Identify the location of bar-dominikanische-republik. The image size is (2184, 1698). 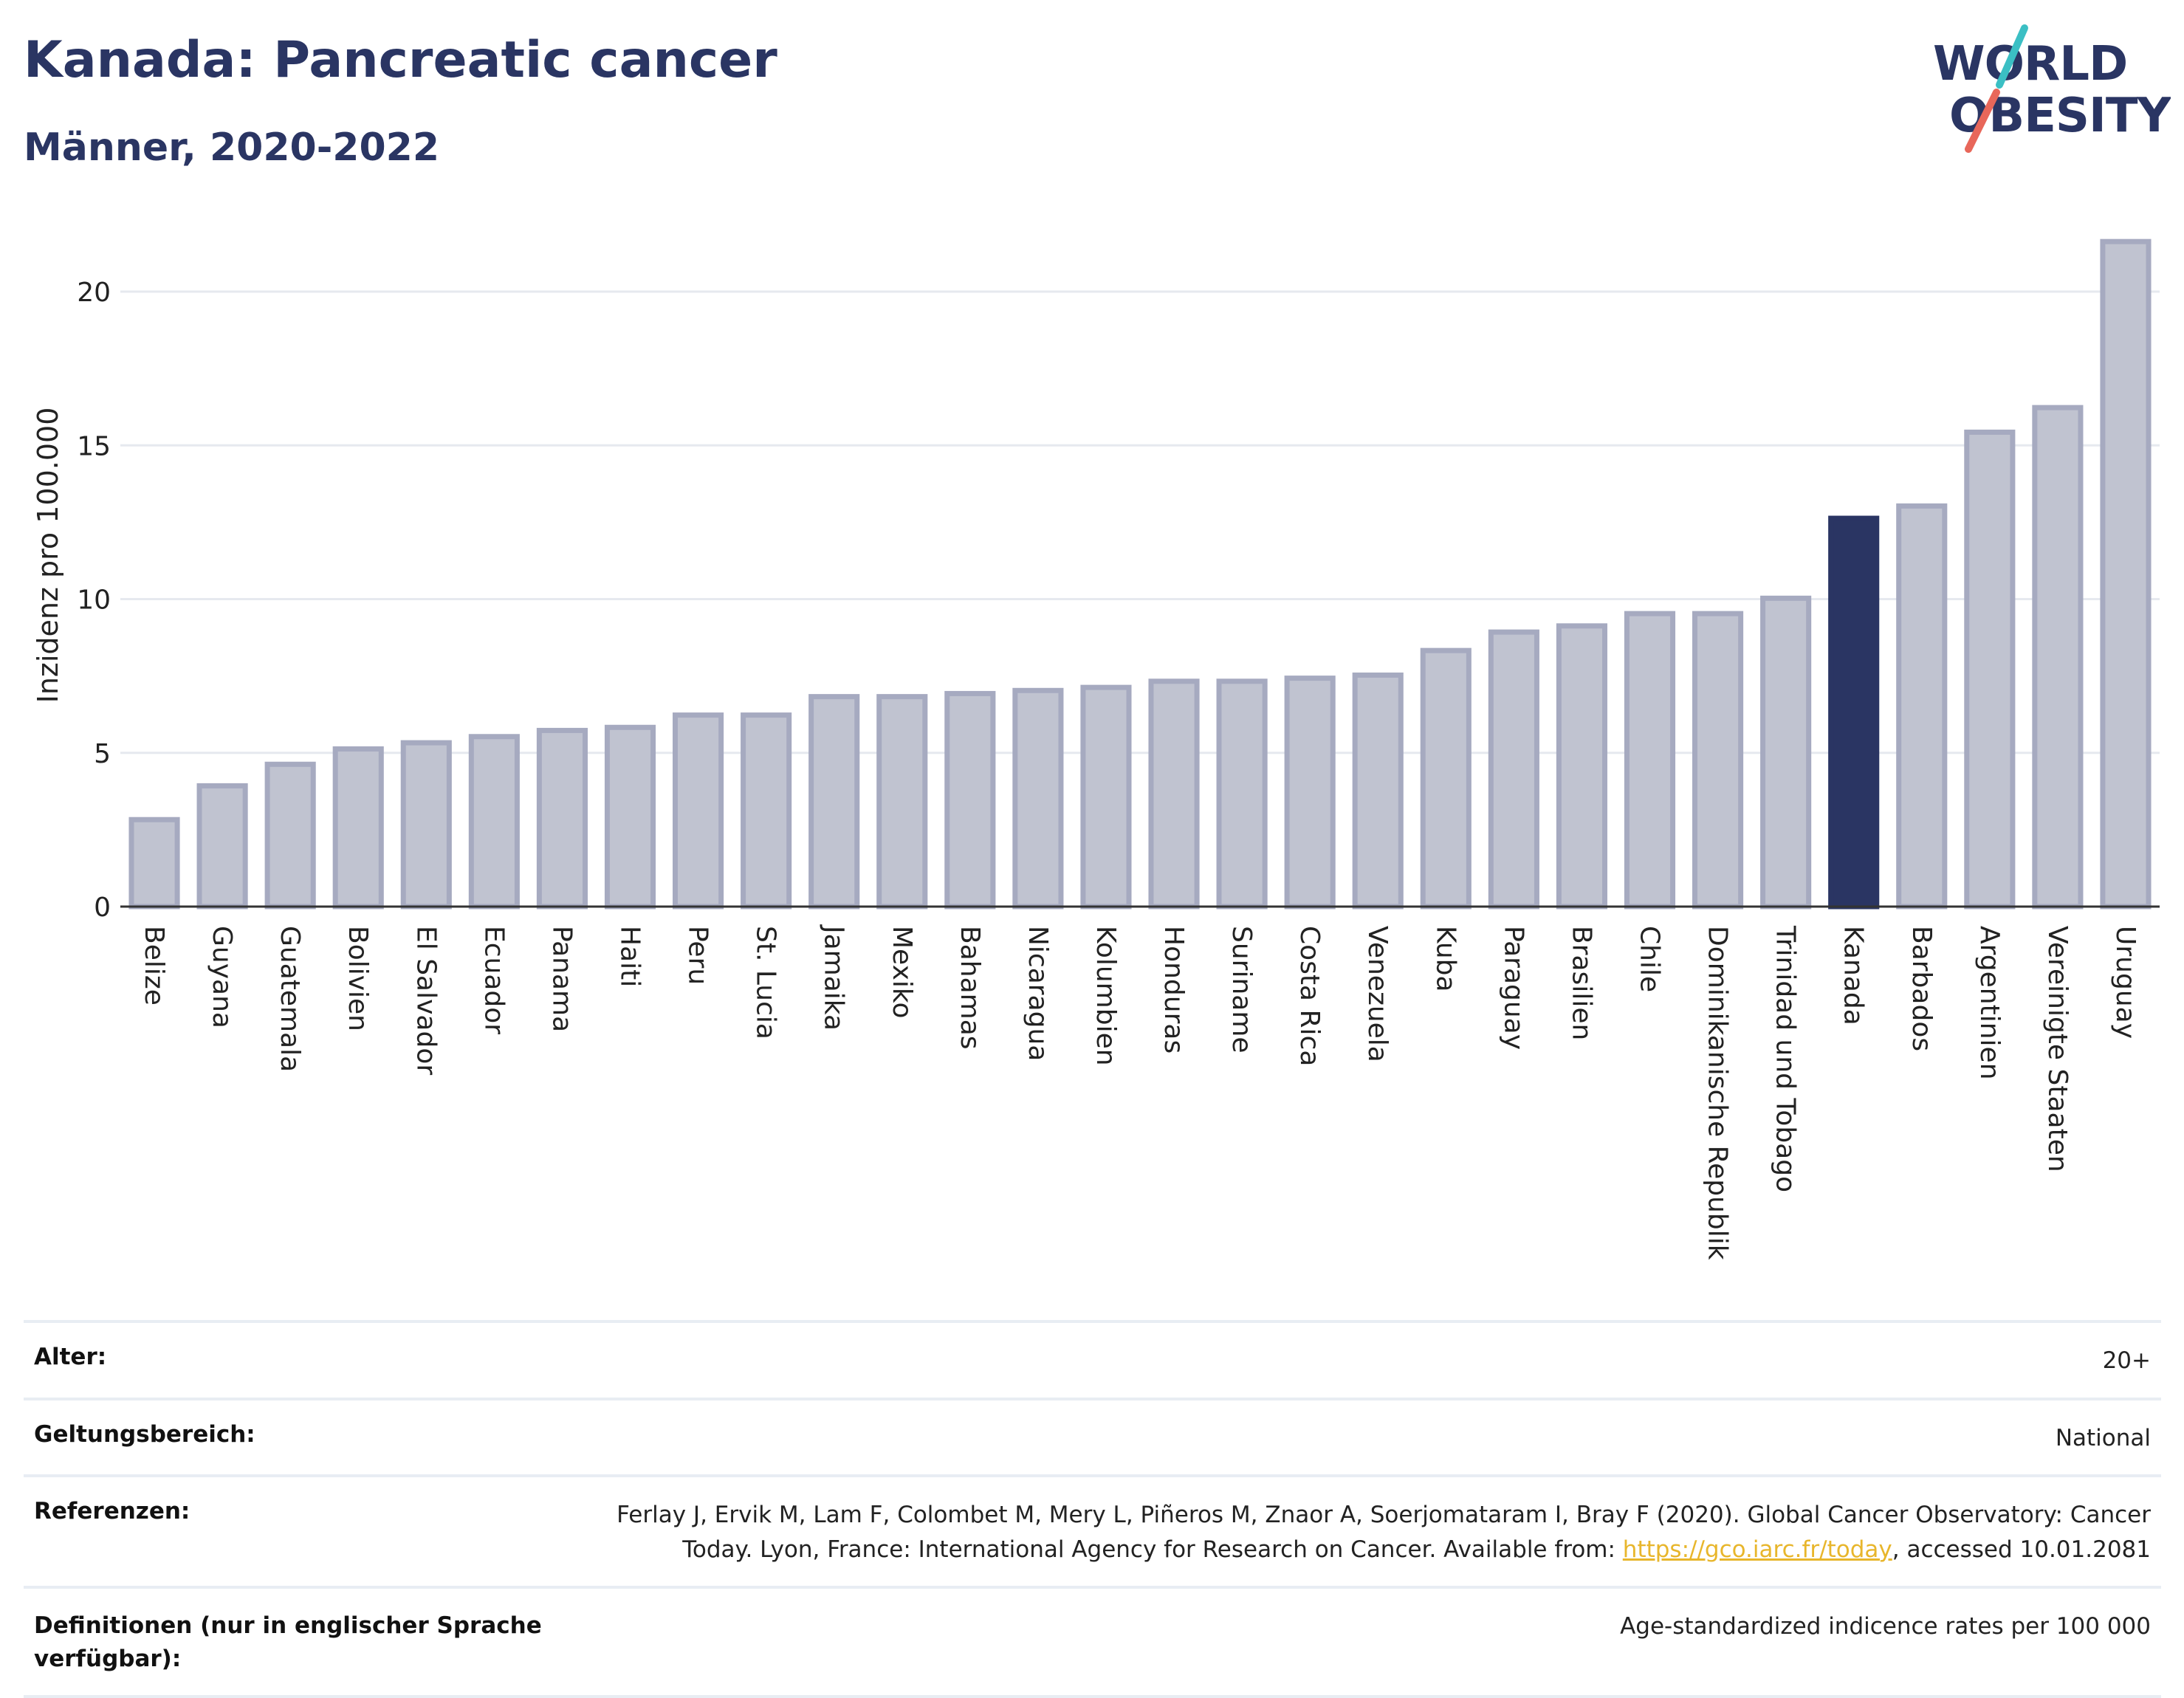
(1718, 761).